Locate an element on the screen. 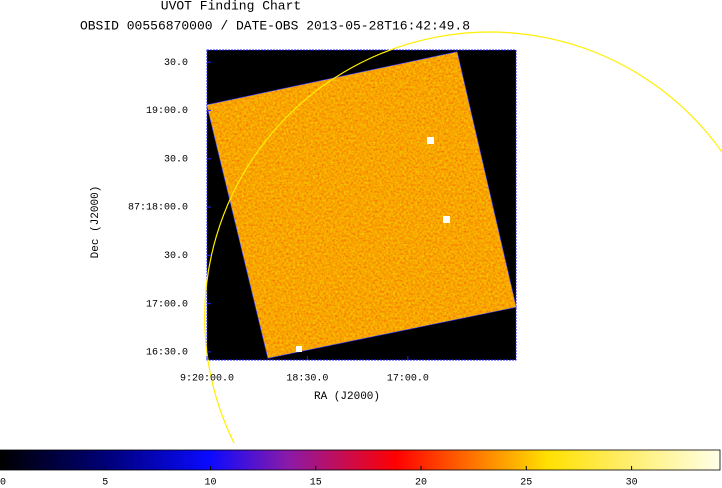  chart-title: UVOT Finding Chart is located at coordinates (231, 6).